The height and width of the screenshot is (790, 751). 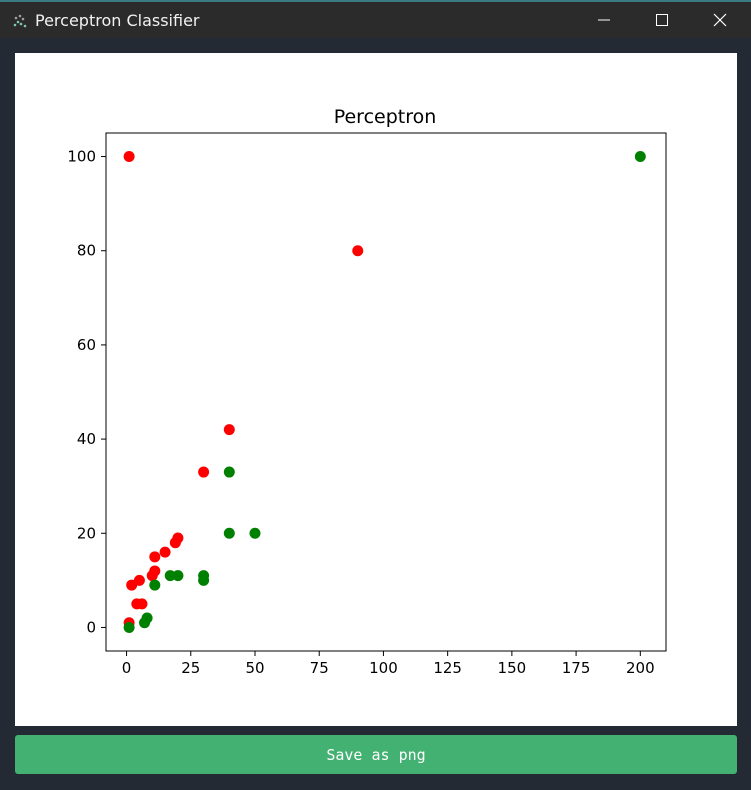 I want to click on save-as-png-button: Save as png, so click(x=376, y=754).